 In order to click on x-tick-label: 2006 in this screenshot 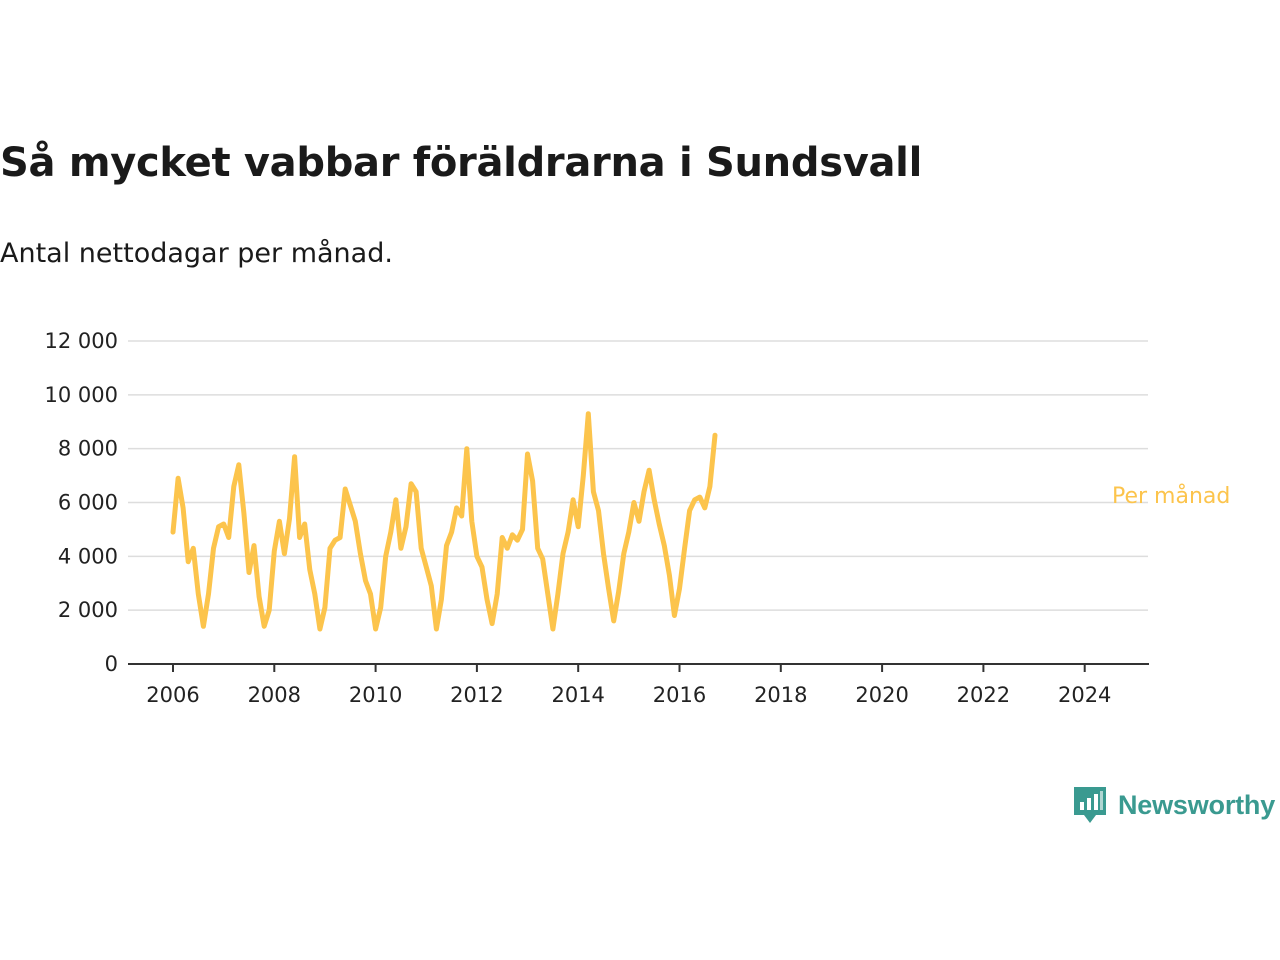, I will do `click(172, 695)`.